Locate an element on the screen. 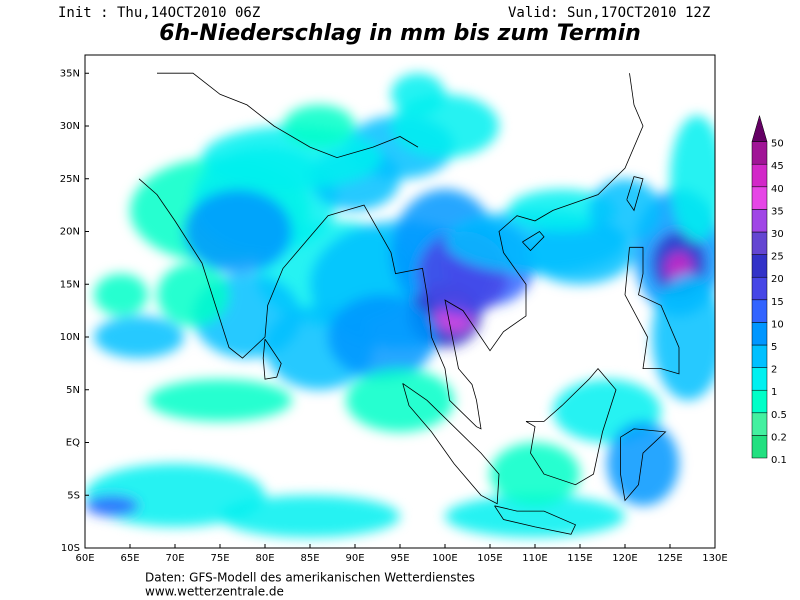 This screenshot has width=800, height=600. lon-label: 105E is located at coordinates (489, 558).